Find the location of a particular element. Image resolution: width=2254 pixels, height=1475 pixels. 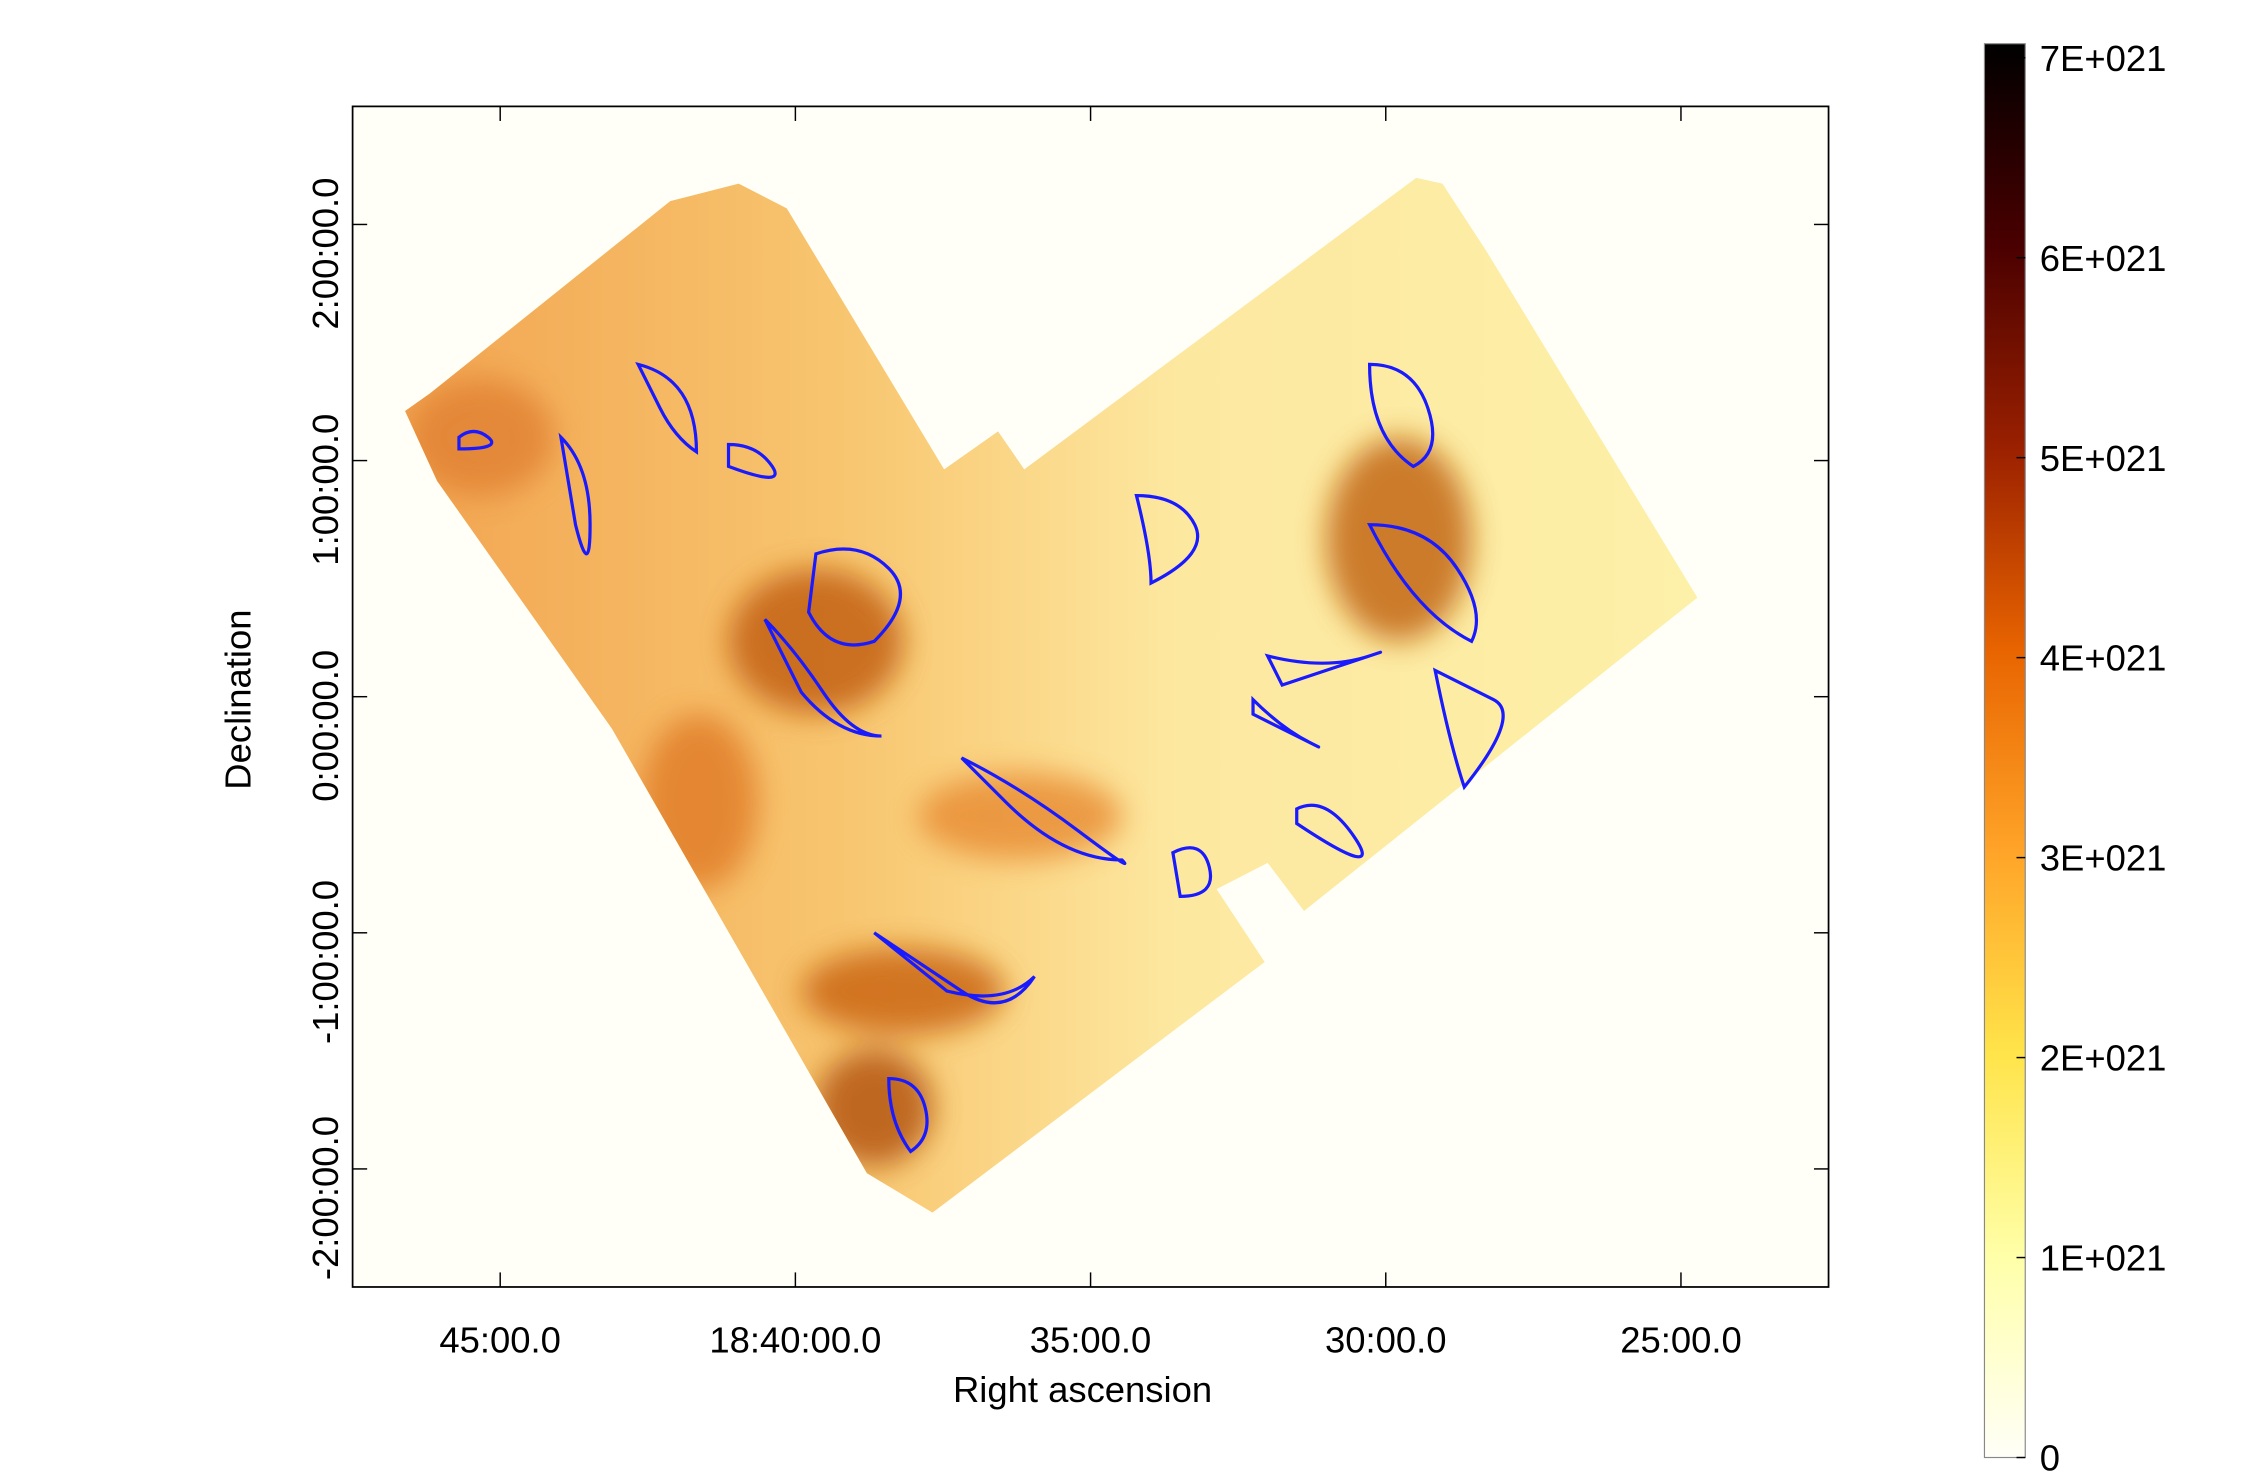

colorbar-tick-label: 0 is located at coordinates (2050, 1456).